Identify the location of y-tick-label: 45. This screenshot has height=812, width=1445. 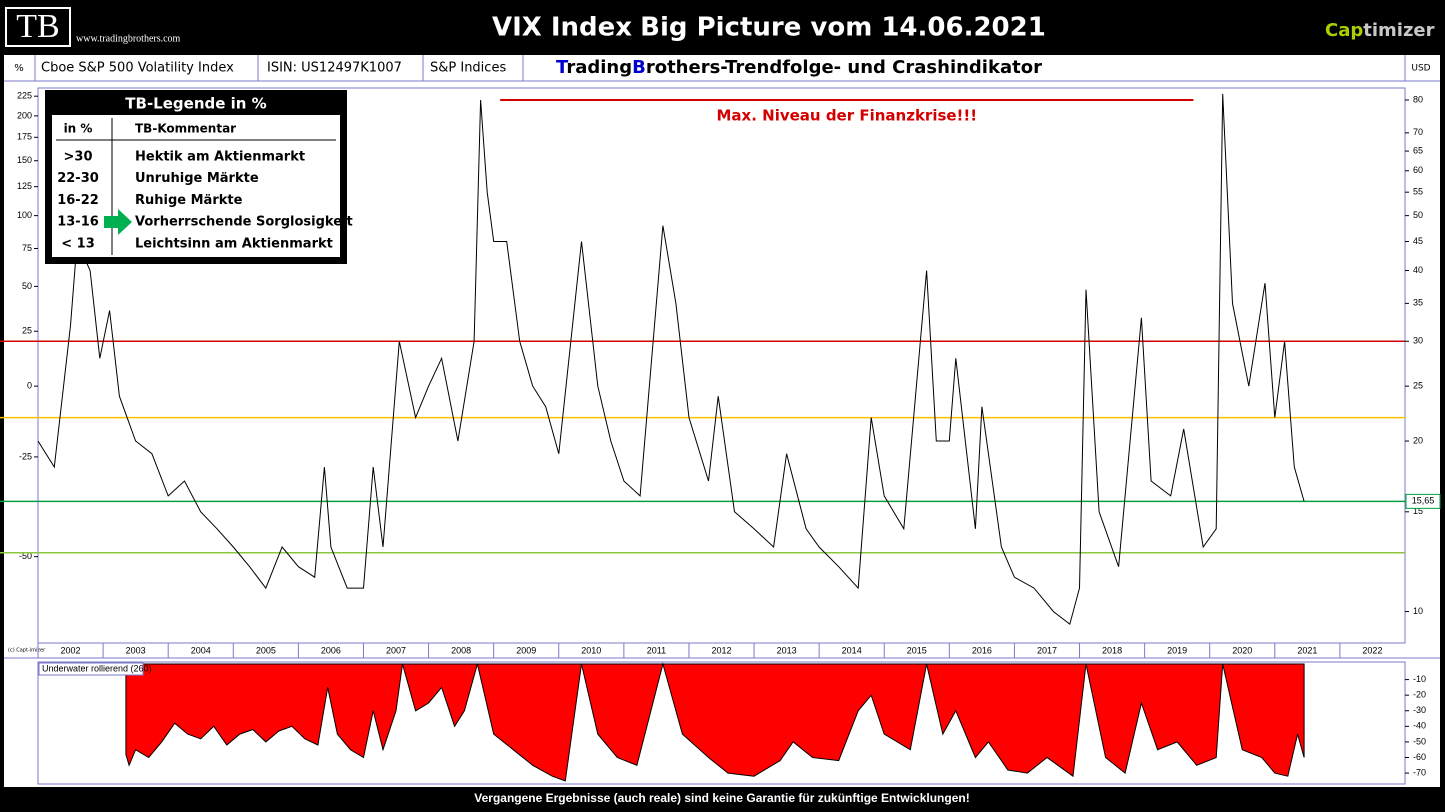
(1418, 241).